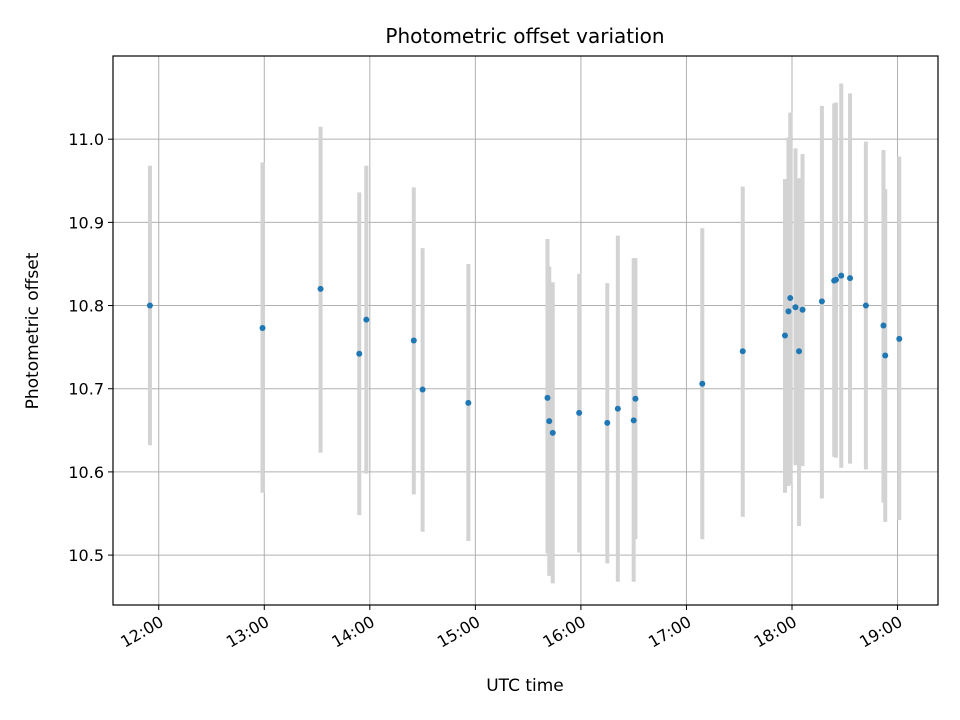 The width and height of the screenshot is (960, 720). Describe the element at coordinates (86, 306) in the screenshot. I see `y-tick-label: 10.8` at that location.